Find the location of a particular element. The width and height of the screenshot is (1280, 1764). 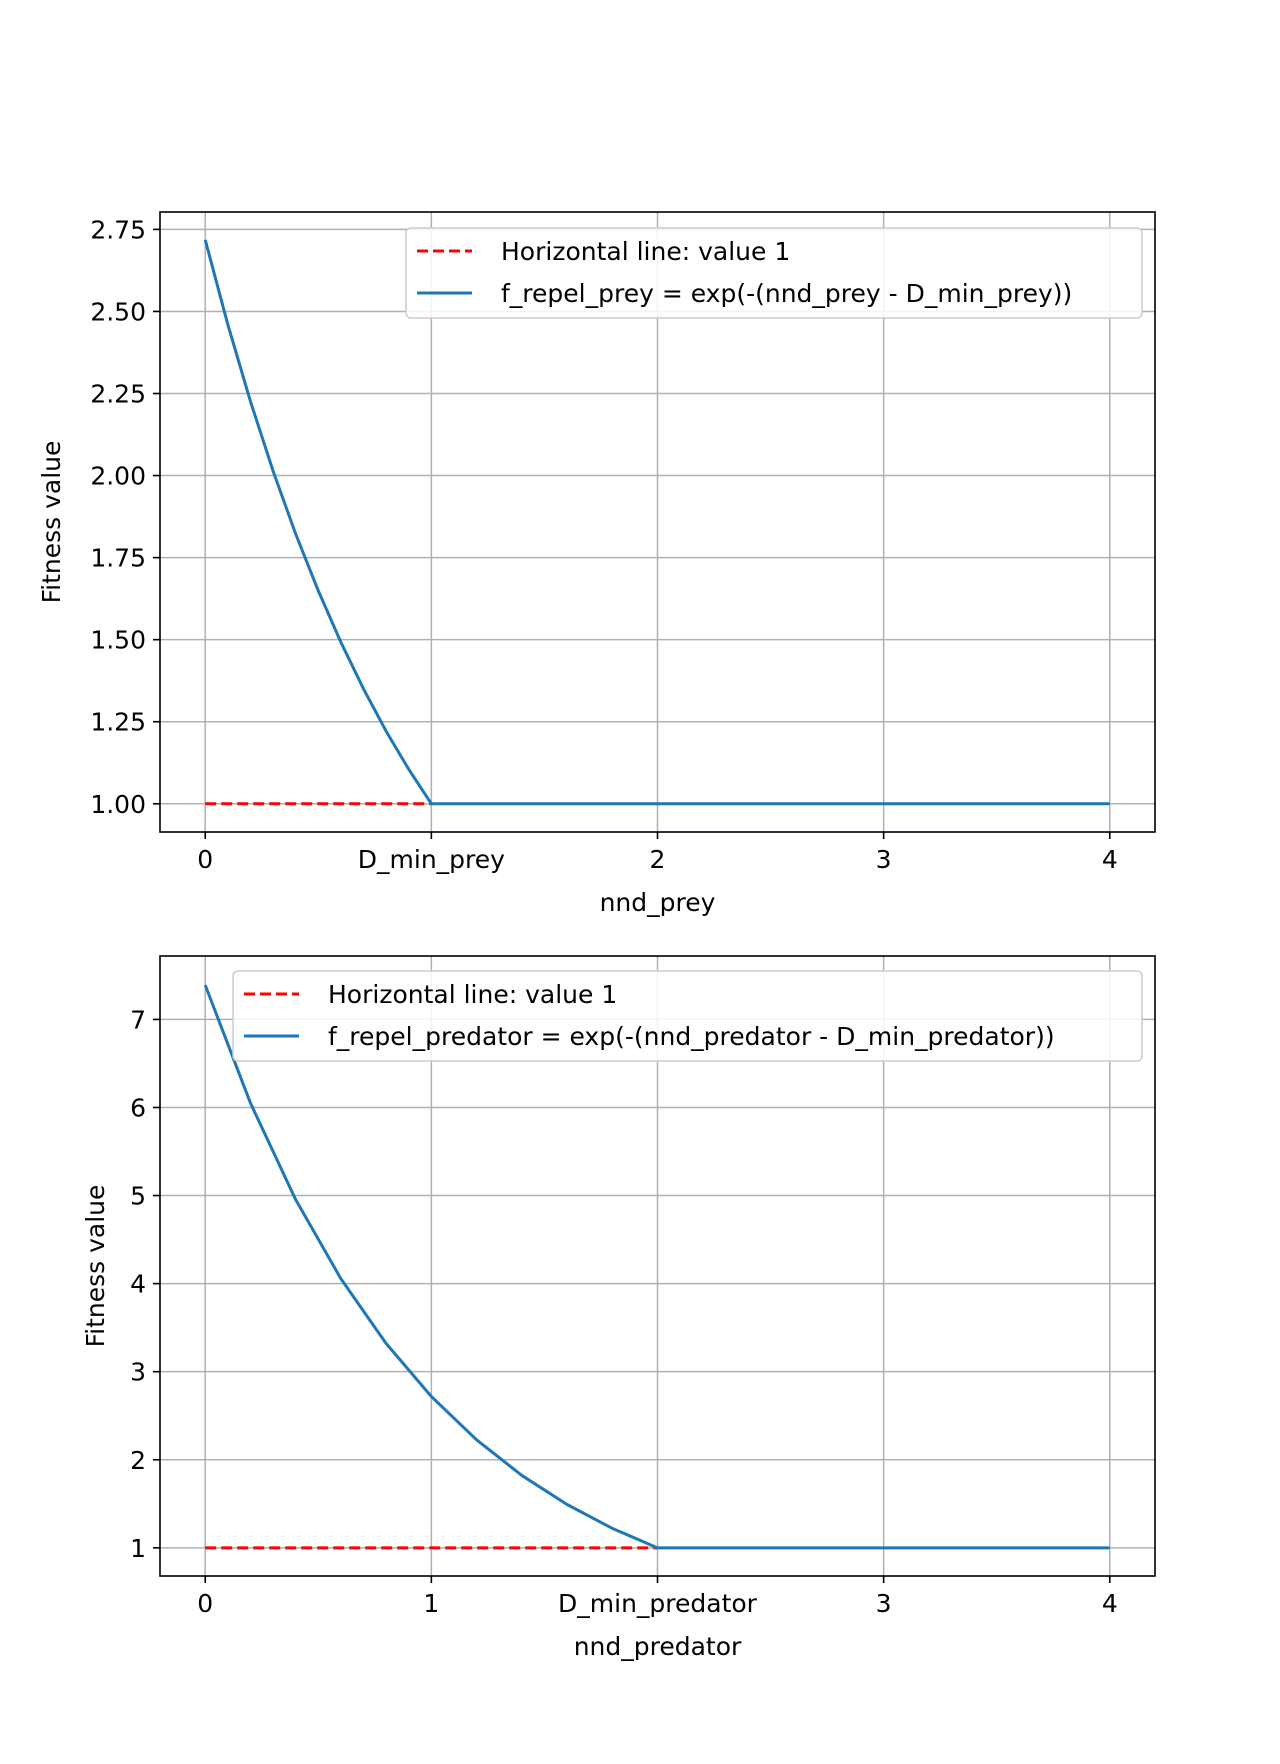

y-tick-label: 2.00 is located at coordinates (118, 476).